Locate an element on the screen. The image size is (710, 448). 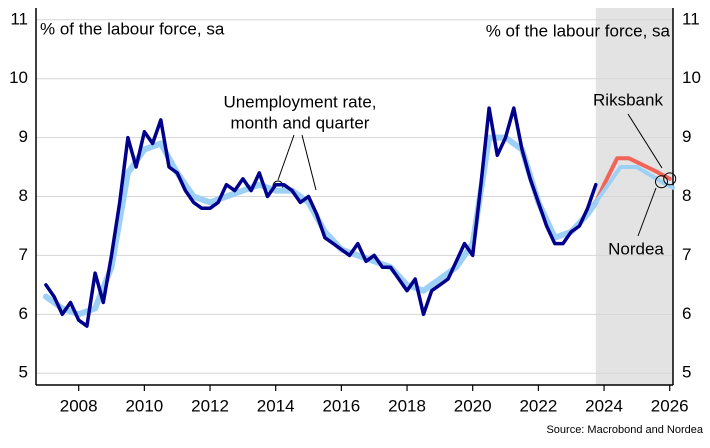
x-tick-label: 2008 is located at coordinates (79, 405).